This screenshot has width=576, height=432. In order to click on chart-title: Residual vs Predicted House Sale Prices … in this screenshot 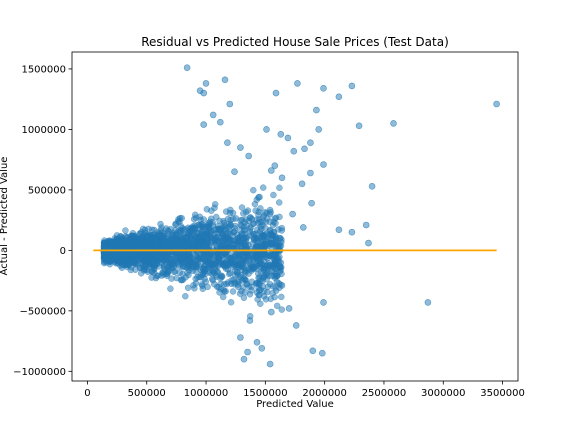, I will do `click(295, 42)`.